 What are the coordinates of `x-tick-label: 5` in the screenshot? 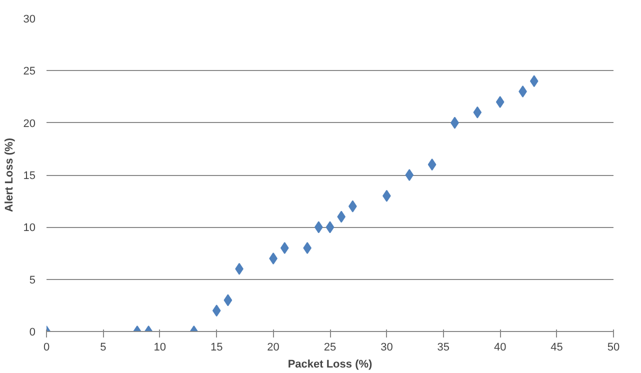 It's located at (103, 348).